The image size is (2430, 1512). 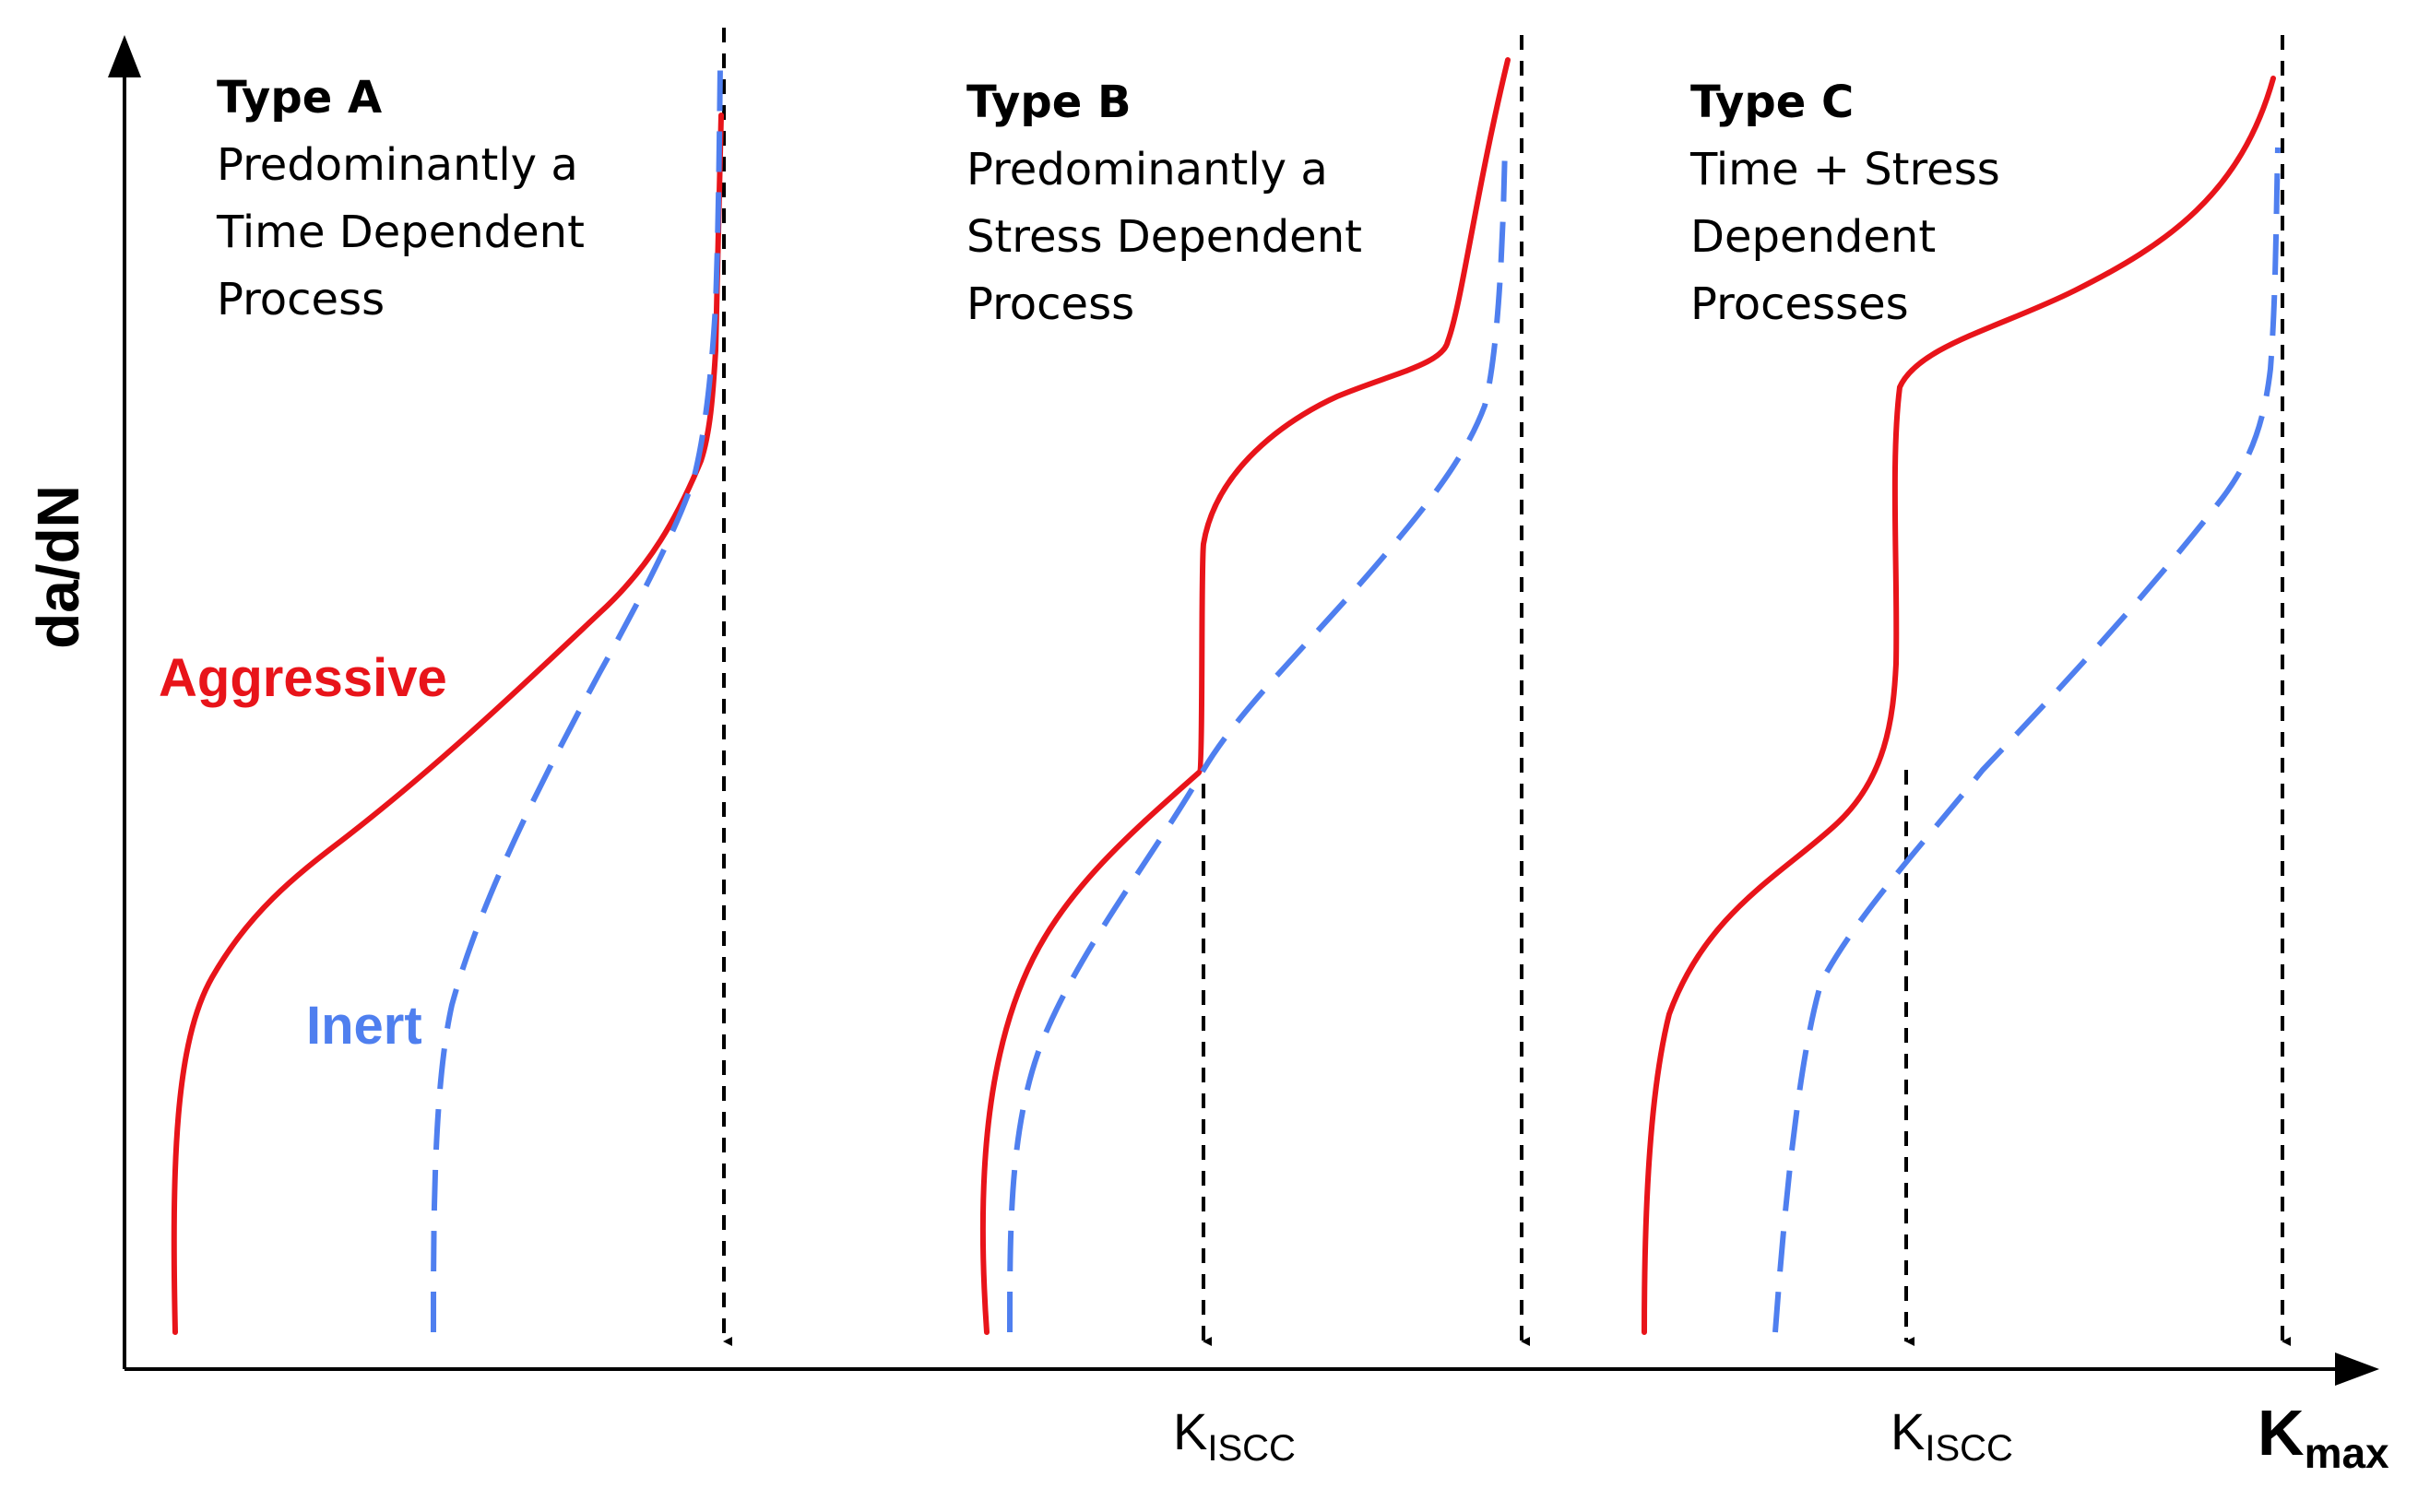 What do you see at coordinates (1969, 1448) in the screenshot?
I see `kiscc-label-c-sub: ISCC` at bounding box center [1969, 1448].